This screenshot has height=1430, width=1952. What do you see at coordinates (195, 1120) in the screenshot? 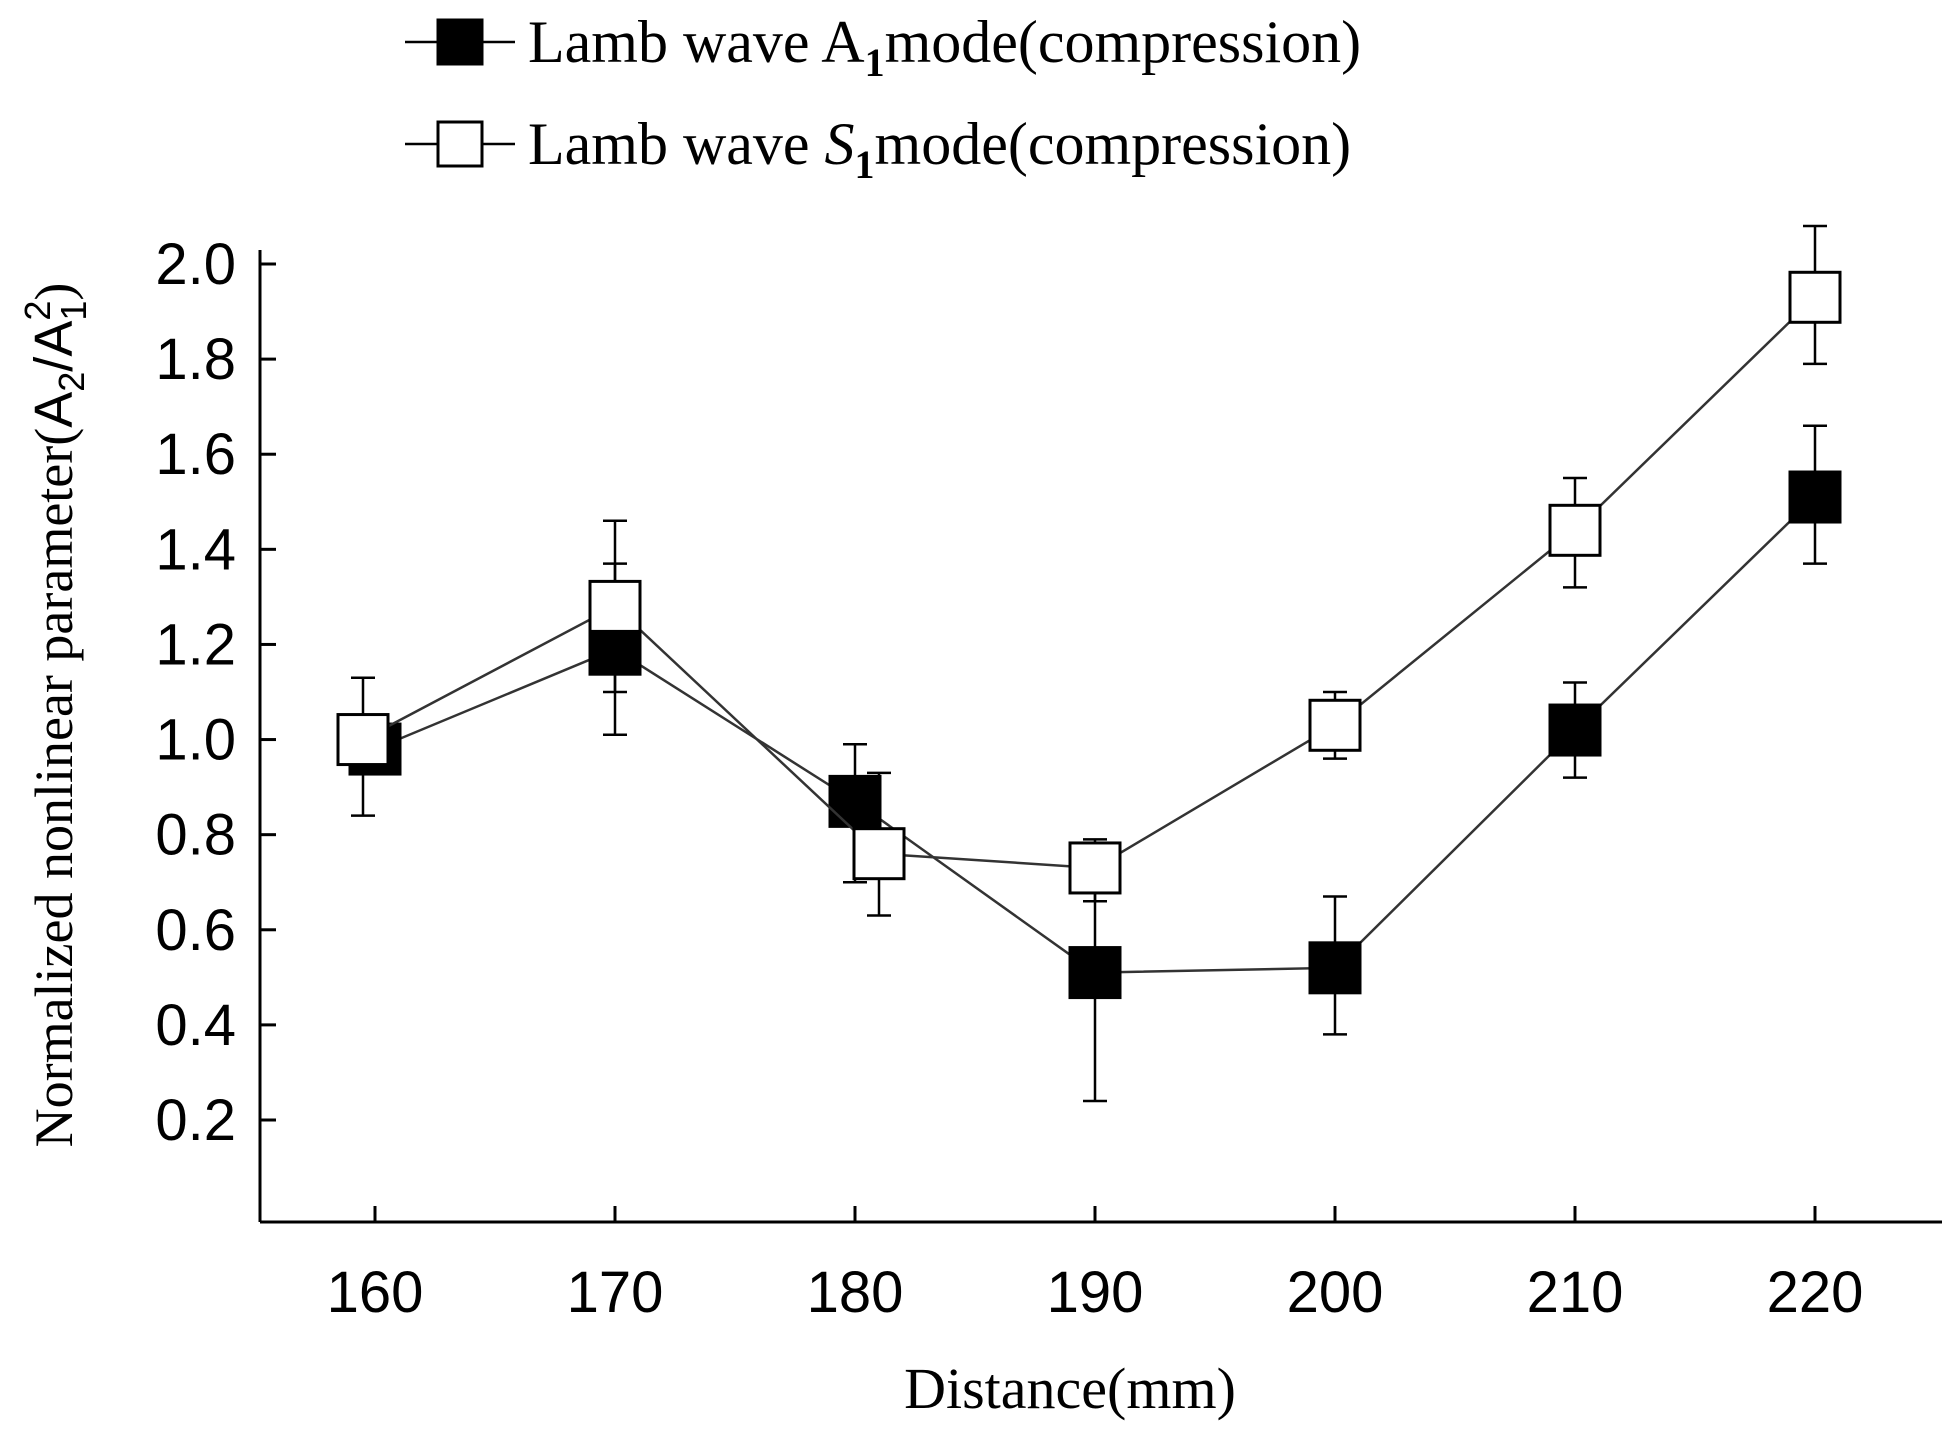
I see `y-tick-label: 0.2` at bounding box center [195, 1120].